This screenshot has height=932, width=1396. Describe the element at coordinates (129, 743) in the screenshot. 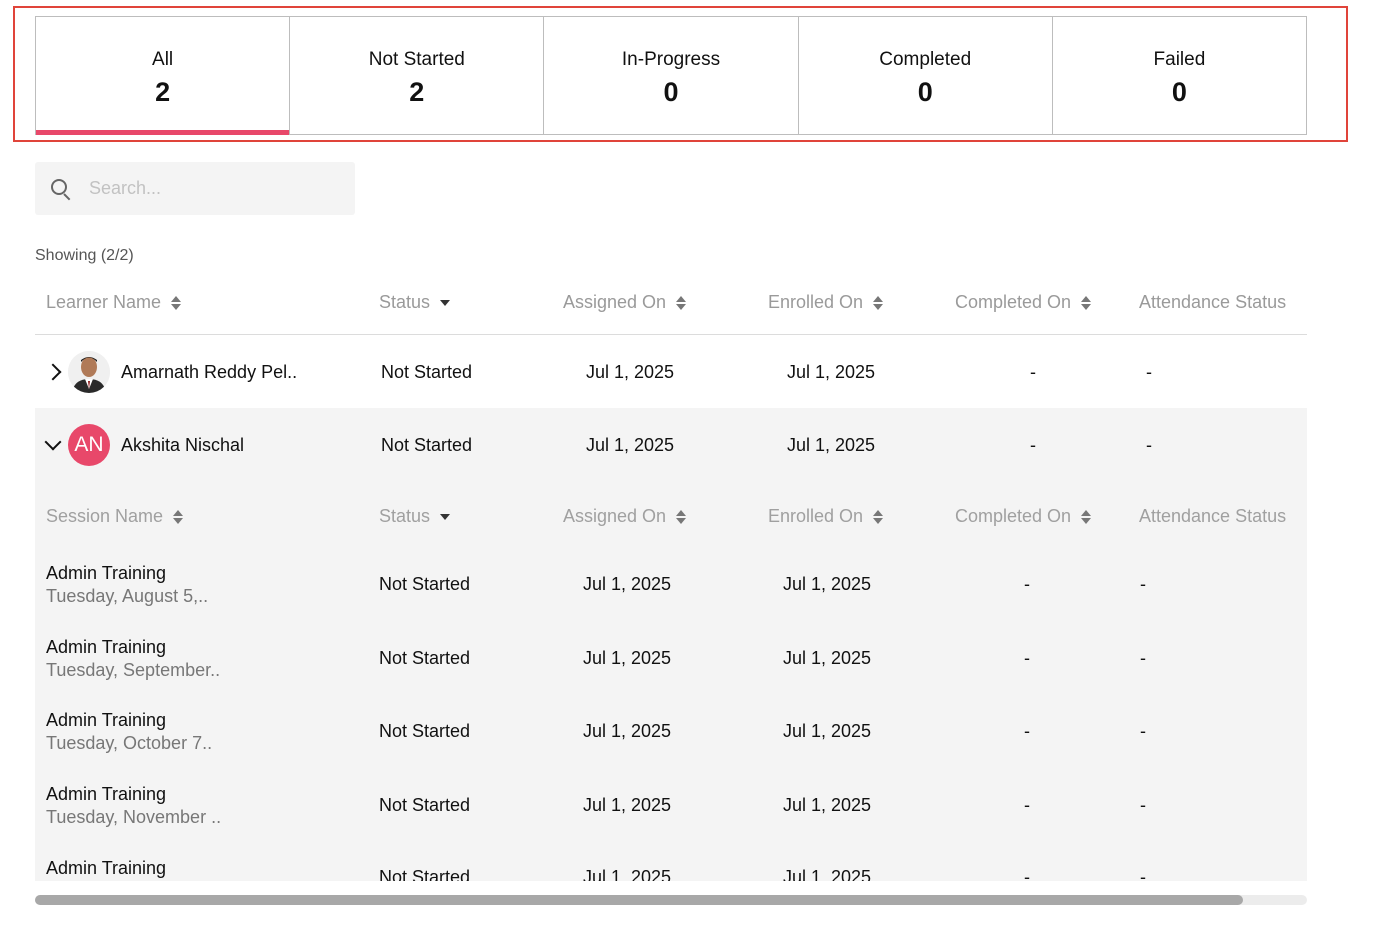

I see `session-date: Tuesday, October 7..` at that location.